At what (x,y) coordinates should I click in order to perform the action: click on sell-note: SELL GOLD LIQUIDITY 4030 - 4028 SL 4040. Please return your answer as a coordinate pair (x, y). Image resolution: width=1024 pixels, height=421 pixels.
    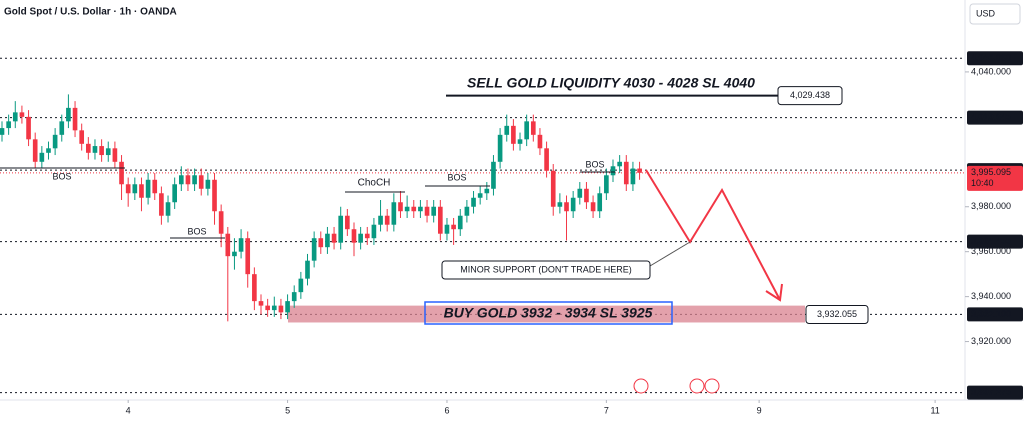
    Looking at the image, I should click on (611, 83).